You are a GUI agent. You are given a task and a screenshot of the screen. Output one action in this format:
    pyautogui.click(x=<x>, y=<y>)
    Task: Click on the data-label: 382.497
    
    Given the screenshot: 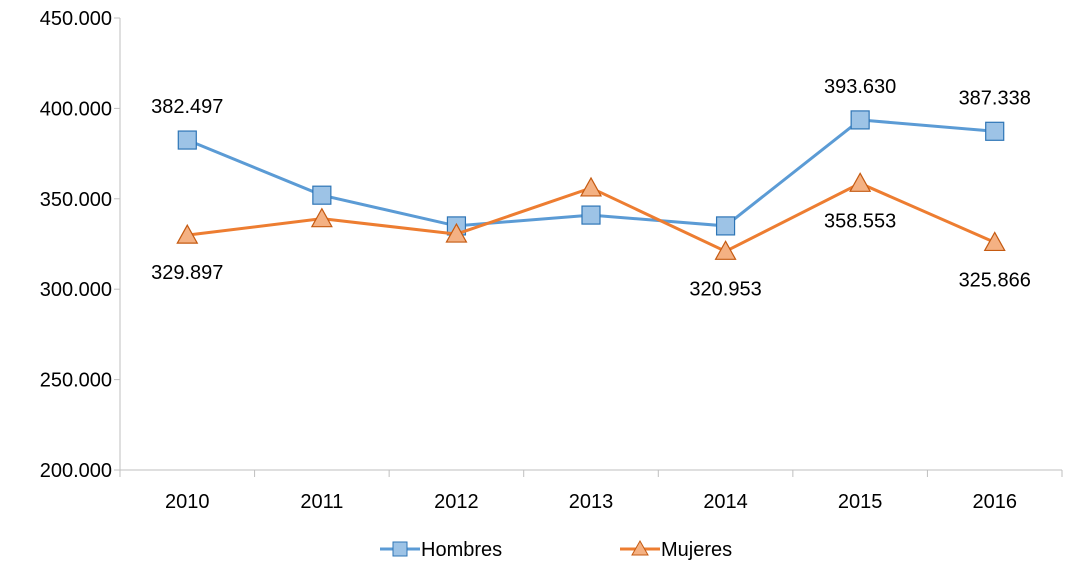 What is the action you would take?
    pyautogui.click(x=187, y=107)
    